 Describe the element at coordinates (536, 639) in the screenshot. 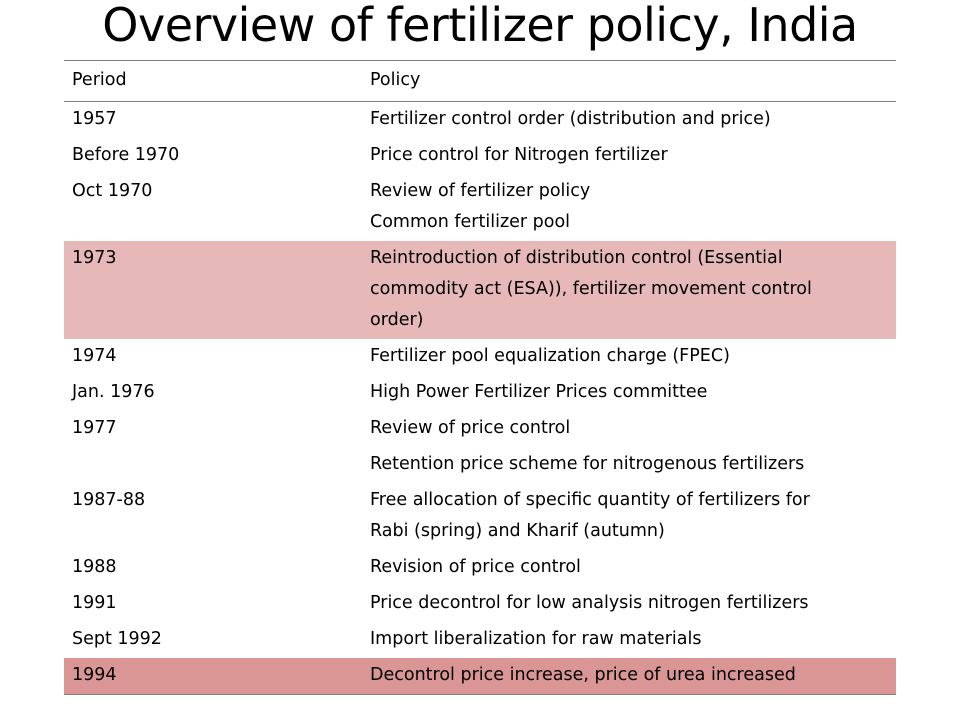

I see `policy-line: Import liberalization for raw materials` at that location.